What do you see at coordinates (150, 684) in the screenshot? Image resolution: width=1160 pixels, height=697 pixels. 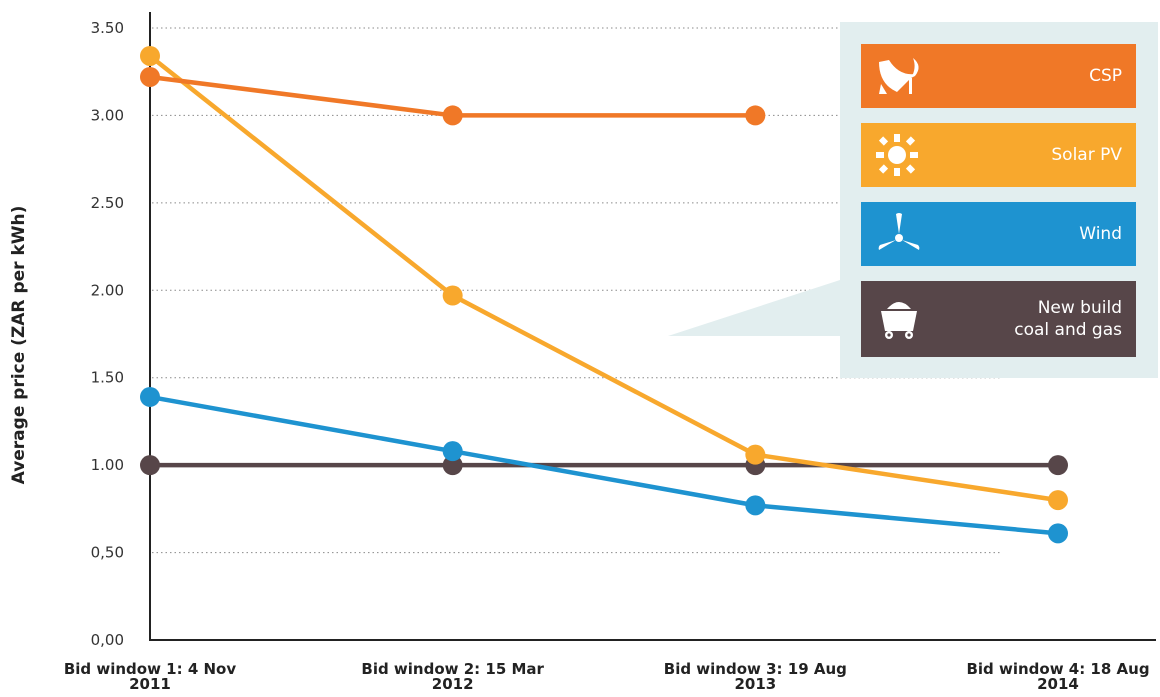 I see `x-tick-label: 2011` at bounding box center [150, 684].